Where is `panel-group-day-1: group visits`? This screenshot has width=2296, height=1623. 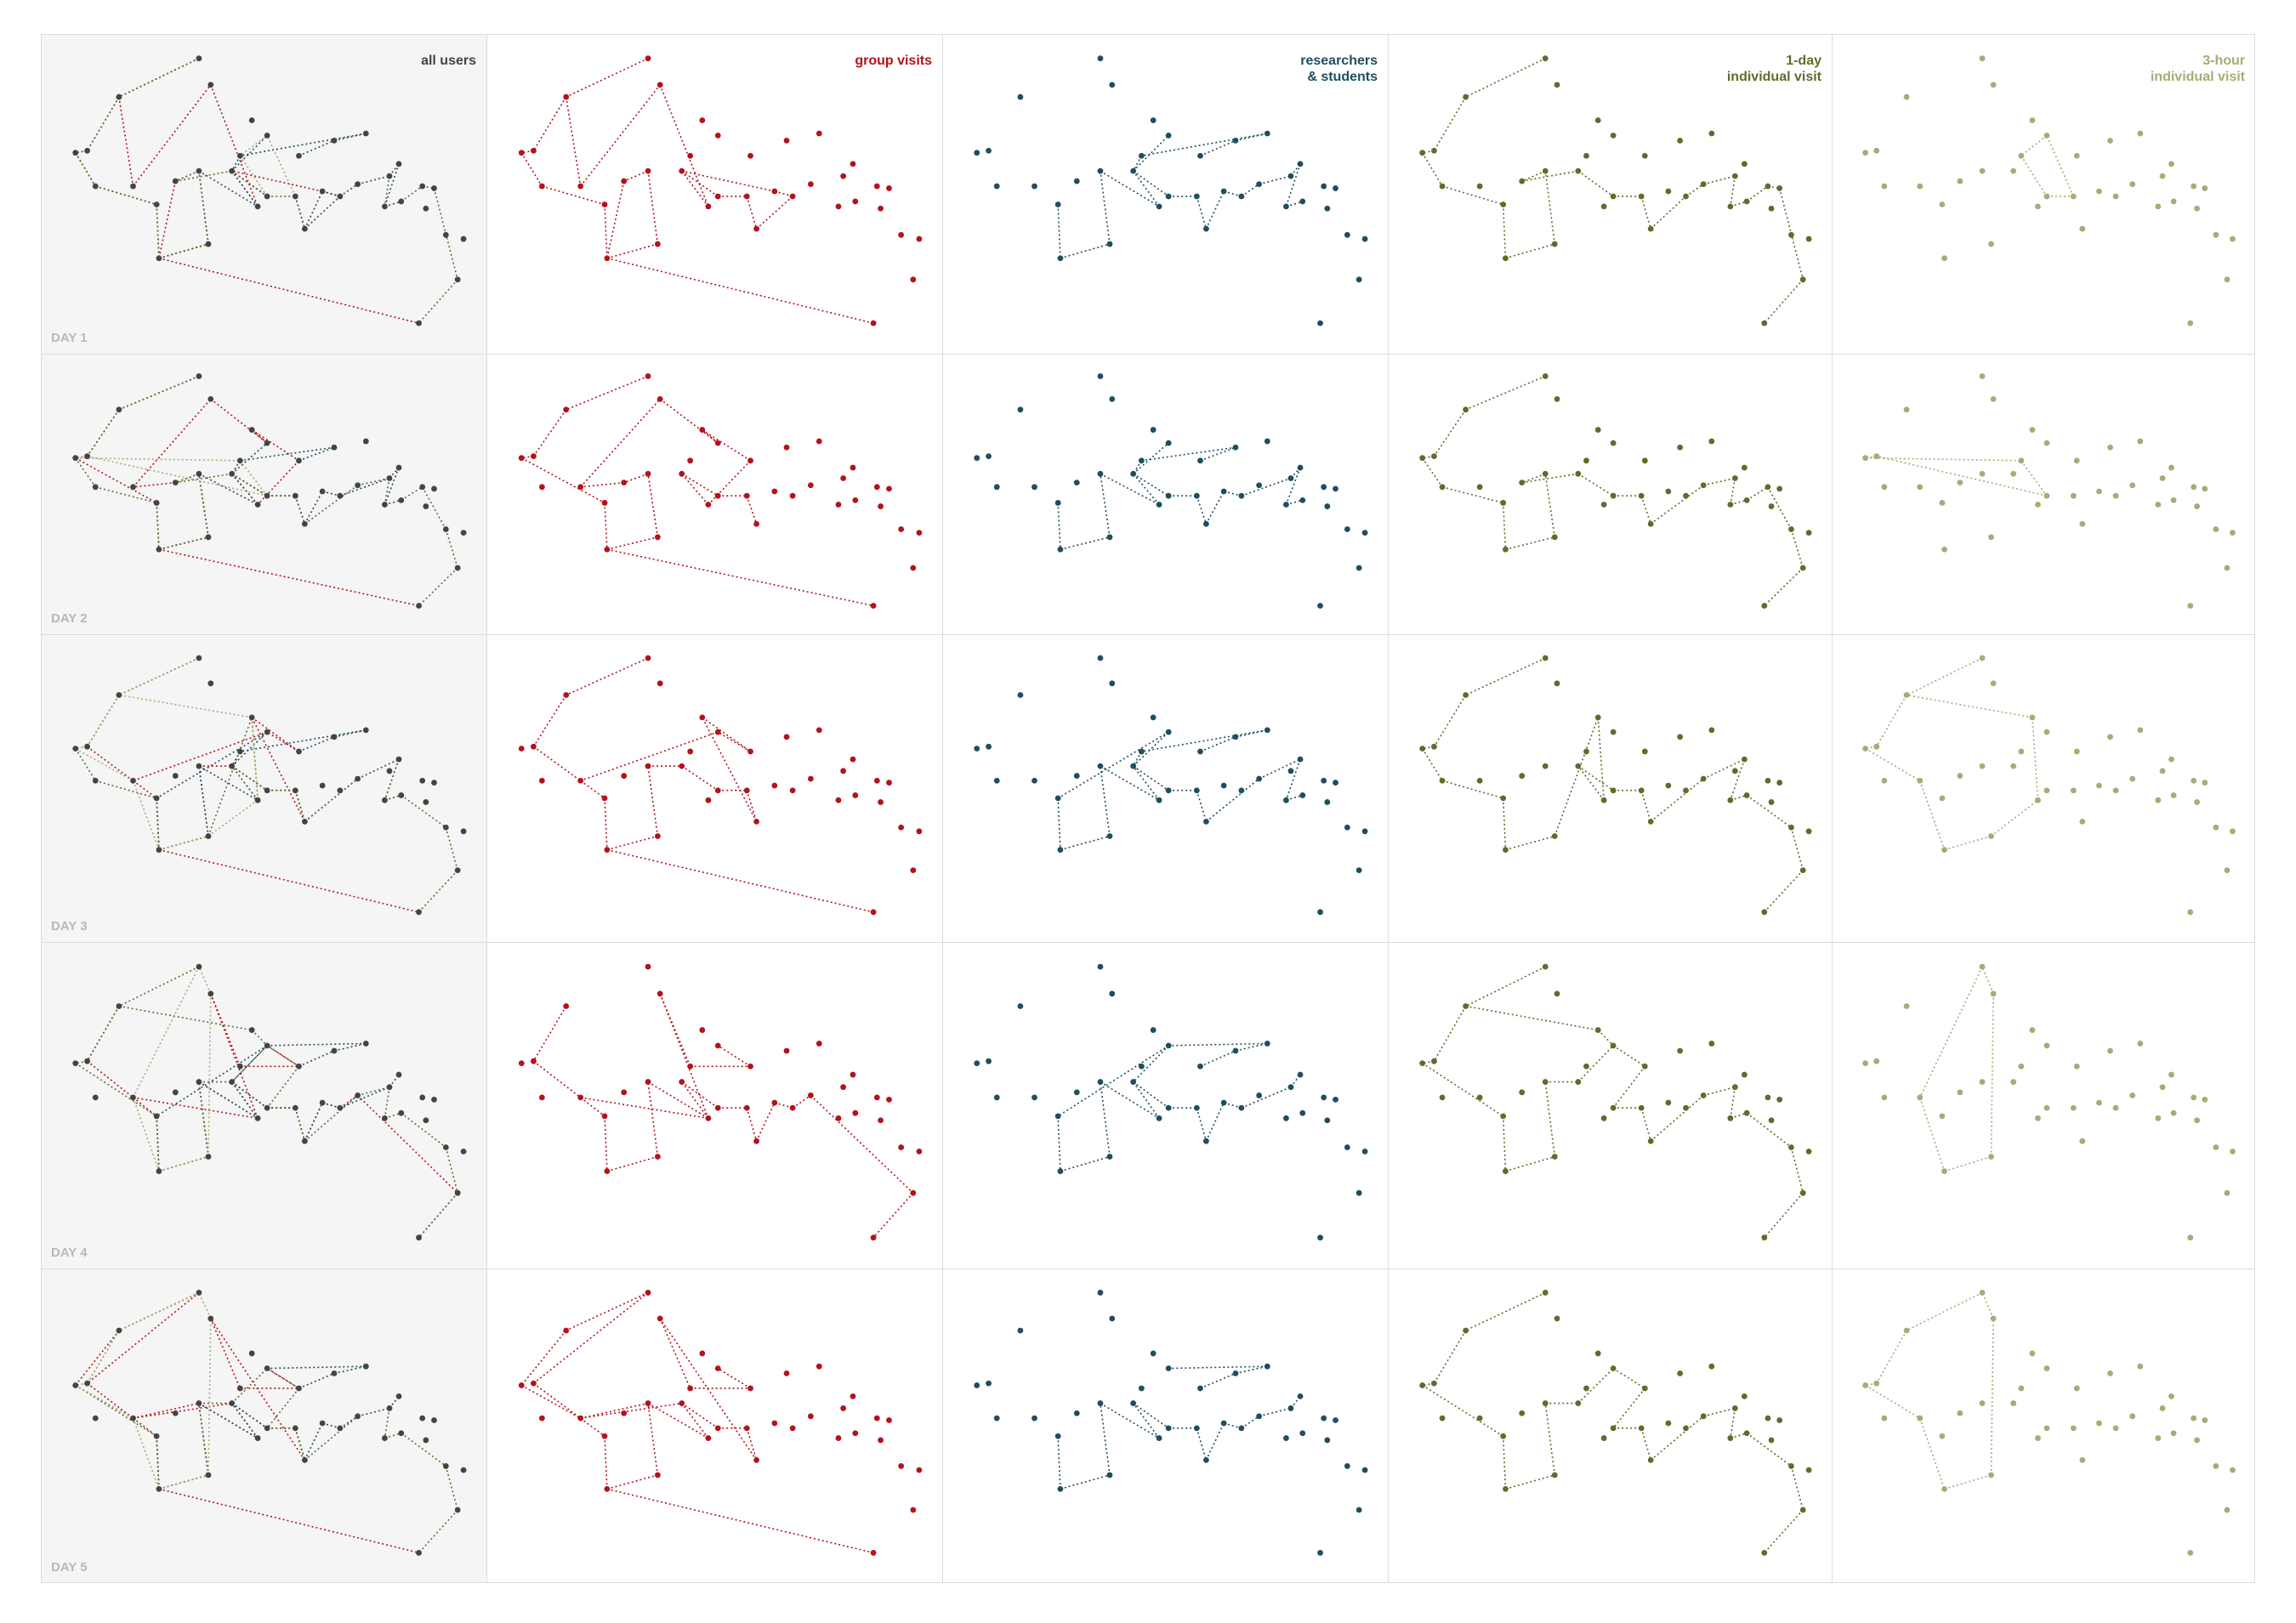
panel-group-day-1: group visits is located at coordinates (714, 194).